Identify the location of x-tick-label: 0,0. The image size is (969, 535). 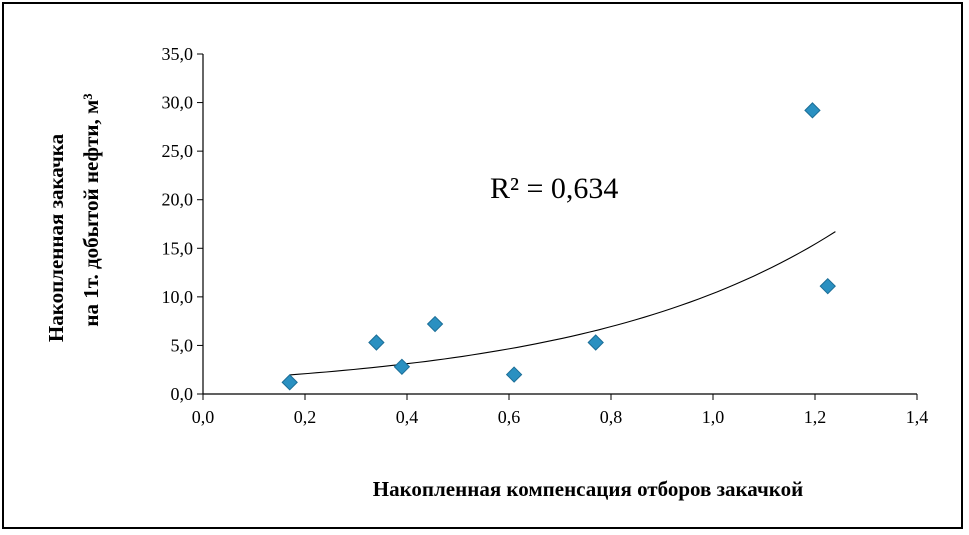
(203, 417).